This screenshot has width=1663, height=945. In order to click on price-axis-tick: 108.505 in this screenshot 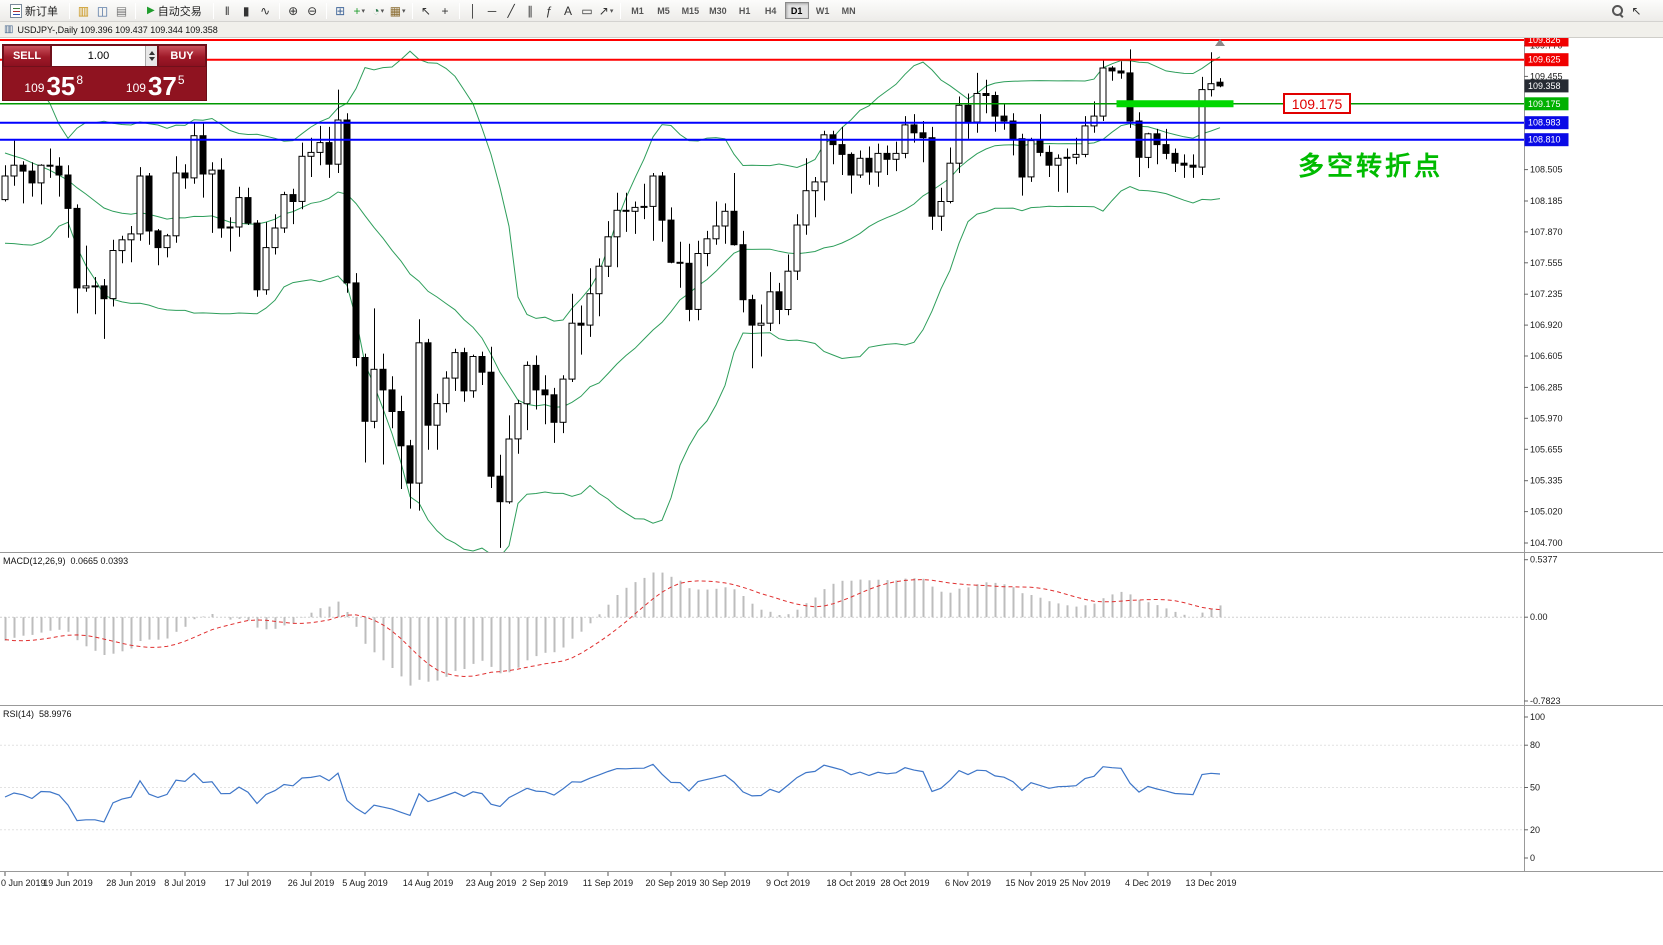, I will do `click(1546, 170)`.